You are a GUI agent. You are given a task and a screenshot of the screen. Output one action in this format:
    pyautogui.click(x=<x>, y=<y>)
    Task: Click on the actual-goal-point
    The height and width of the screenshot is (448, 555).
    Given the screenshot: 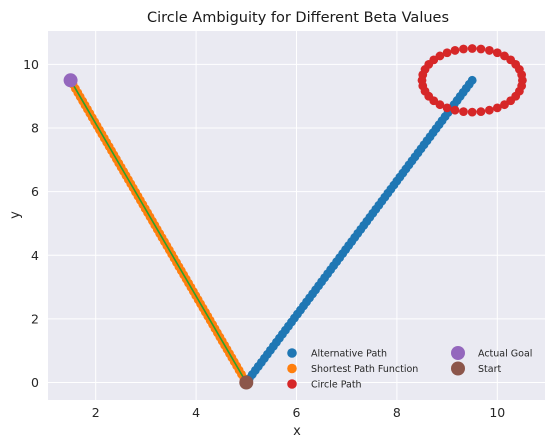 What is the action you would take?
    pyautogui.click(x=70, y=80)
    